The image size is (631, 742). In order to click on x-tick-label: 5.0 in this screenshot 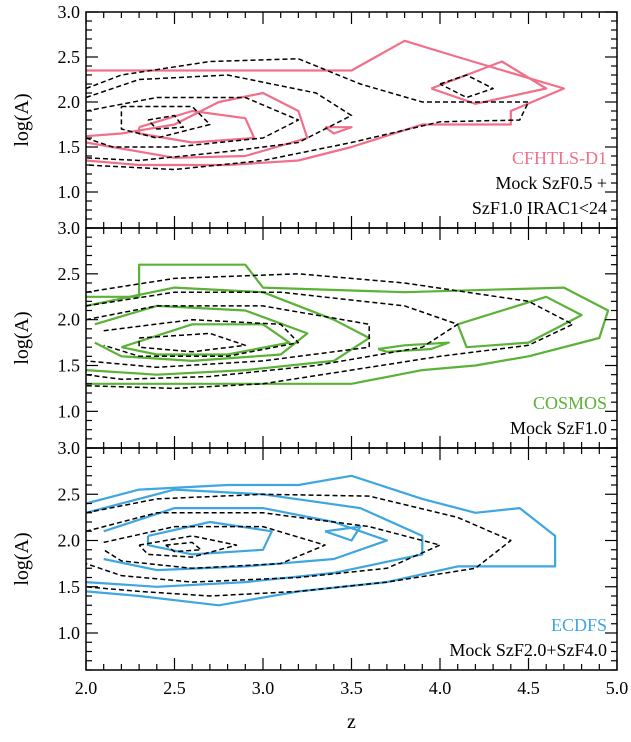, I will do `click(617, 688)`.